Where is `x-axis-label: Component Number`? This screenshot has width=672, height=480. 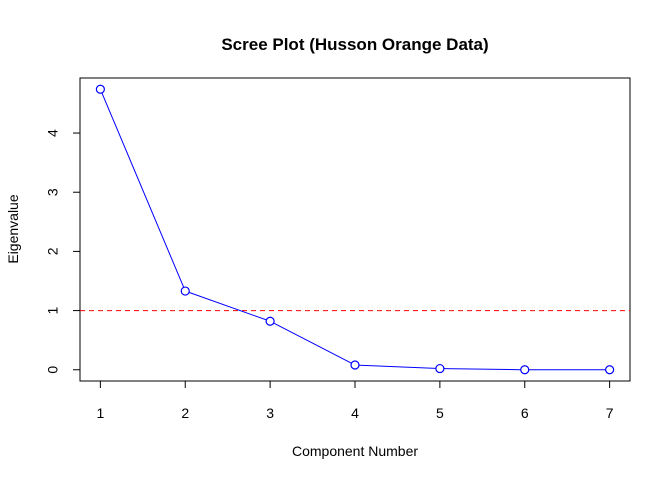 x-axis-label: Component Number is located at coordinates (355, 451).